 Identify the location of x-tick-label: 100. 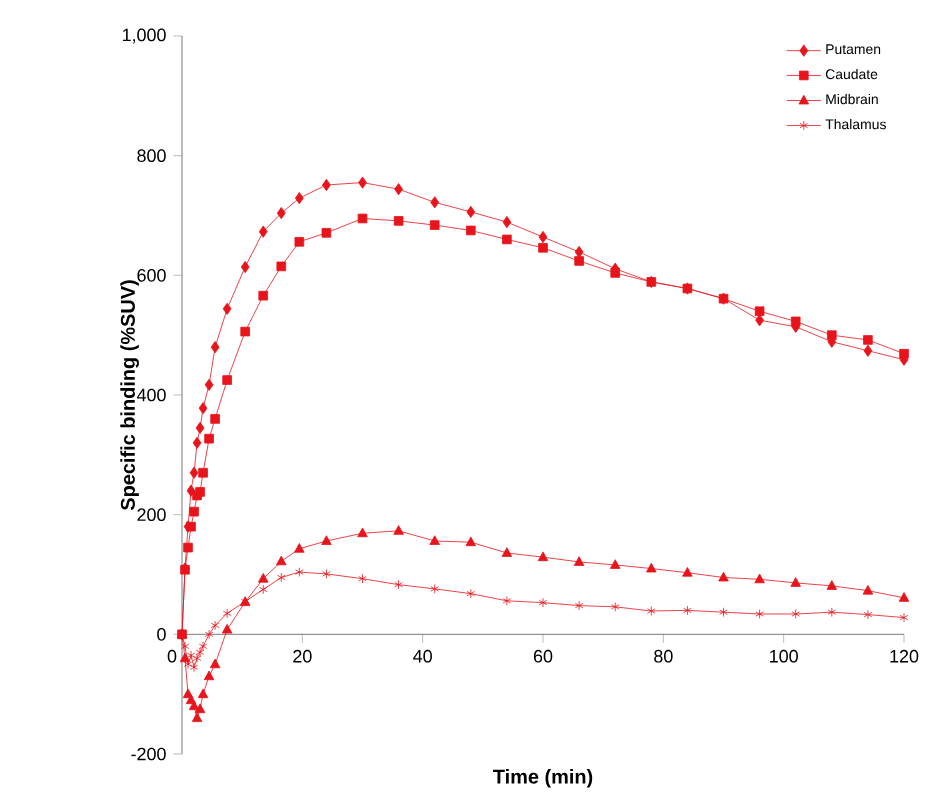
(784, 656).